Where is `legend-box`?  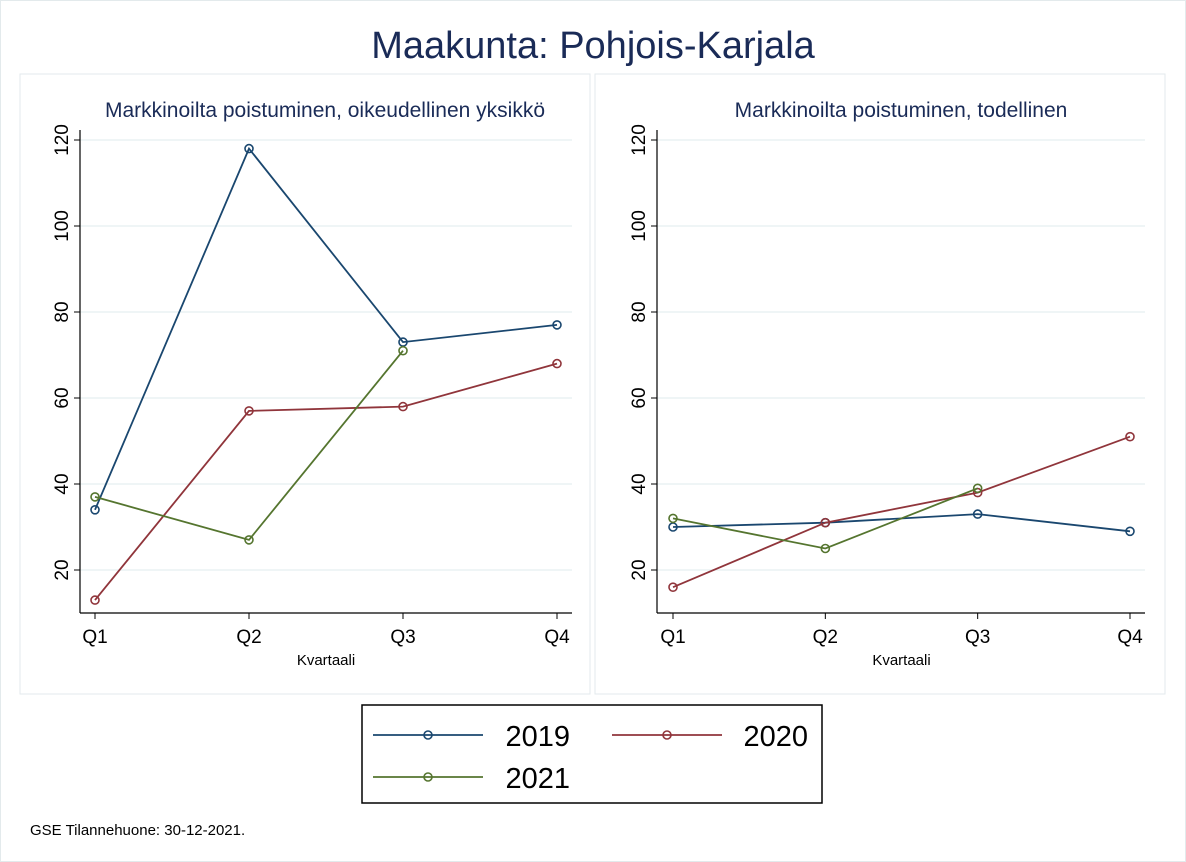
legend-box is located at coordinates (592, 754).